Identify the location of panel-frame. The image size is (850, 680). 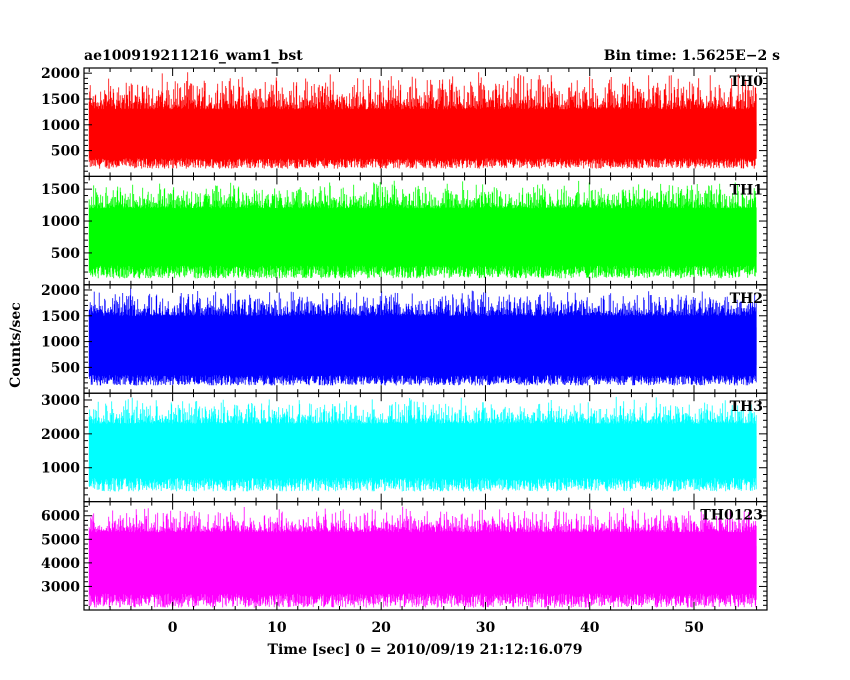
(425, 556).